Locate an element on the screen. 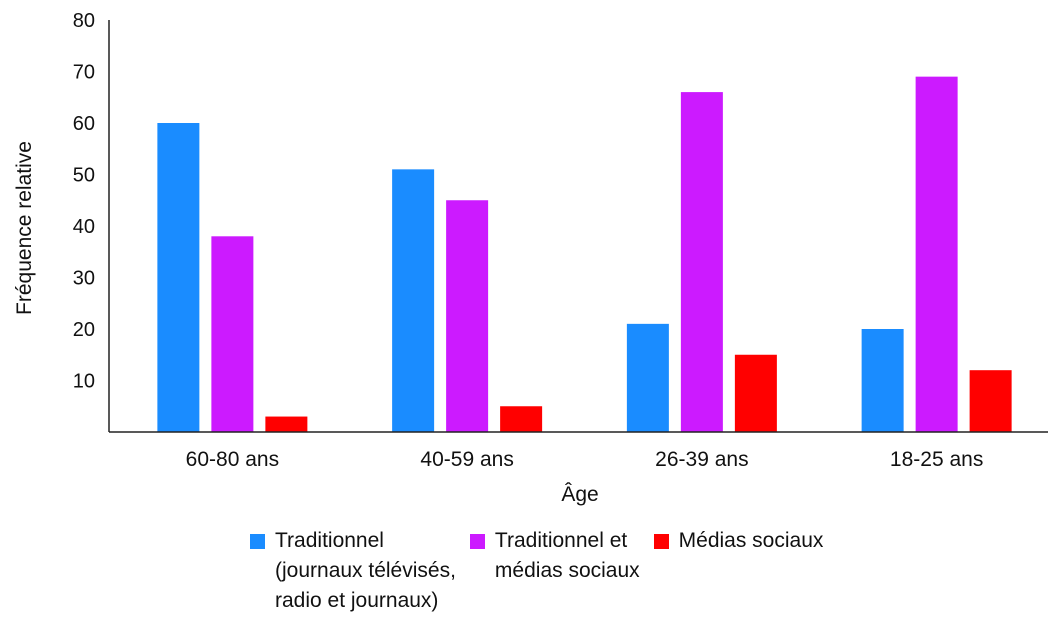  legend-item-traditionnel-et-medias-sociaux: Traditionnel et médias sociaux is located at coordinates (554, 571).